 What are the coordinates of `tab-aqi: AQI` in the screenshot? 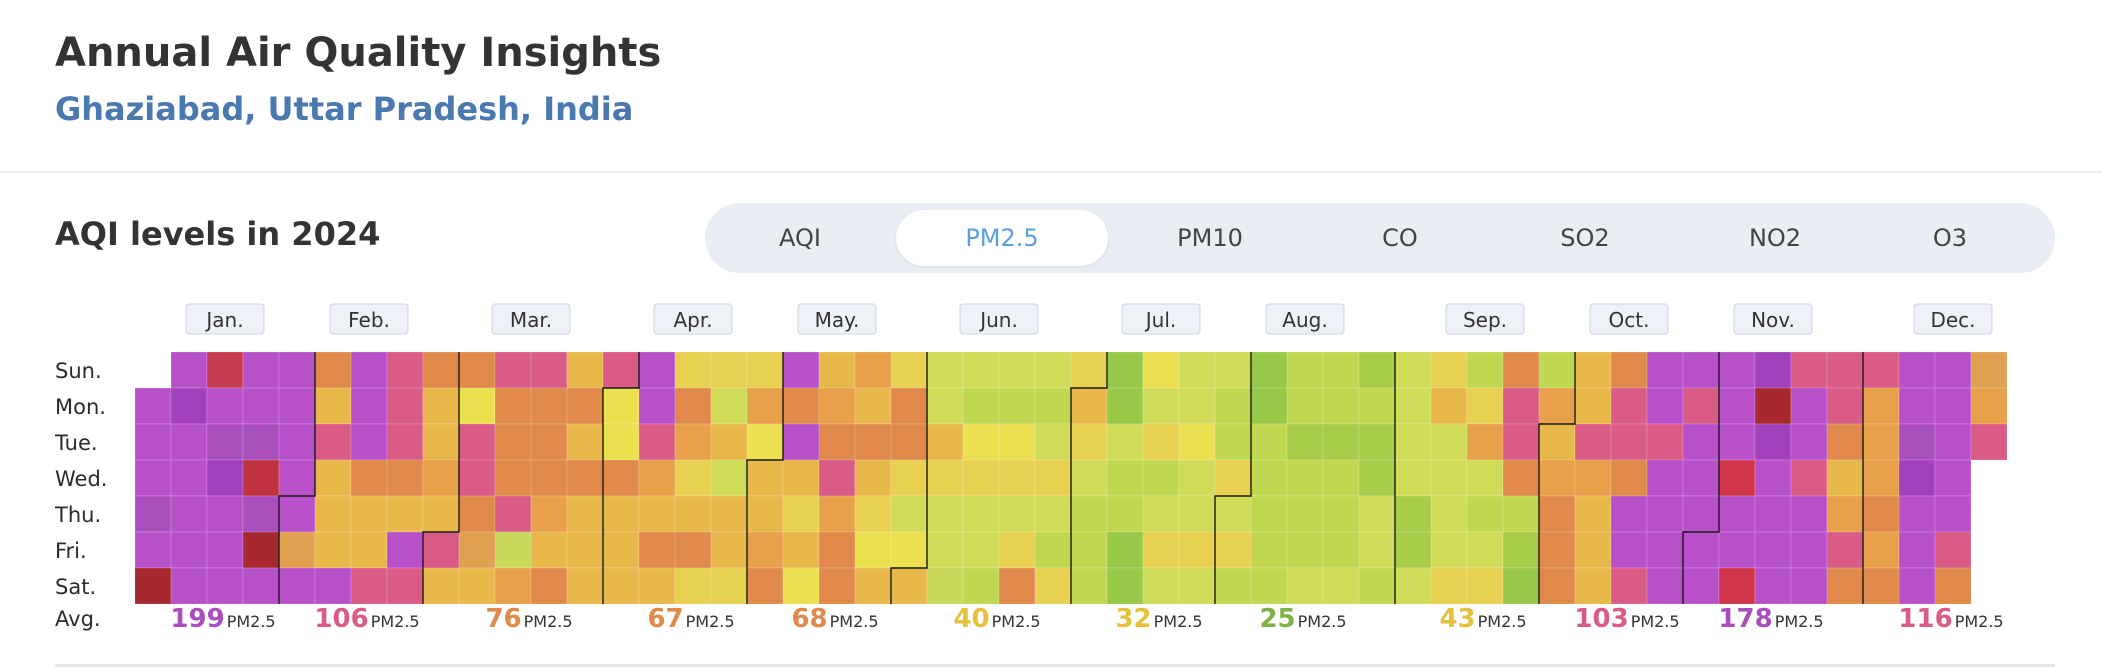 It's located at (800, 238).